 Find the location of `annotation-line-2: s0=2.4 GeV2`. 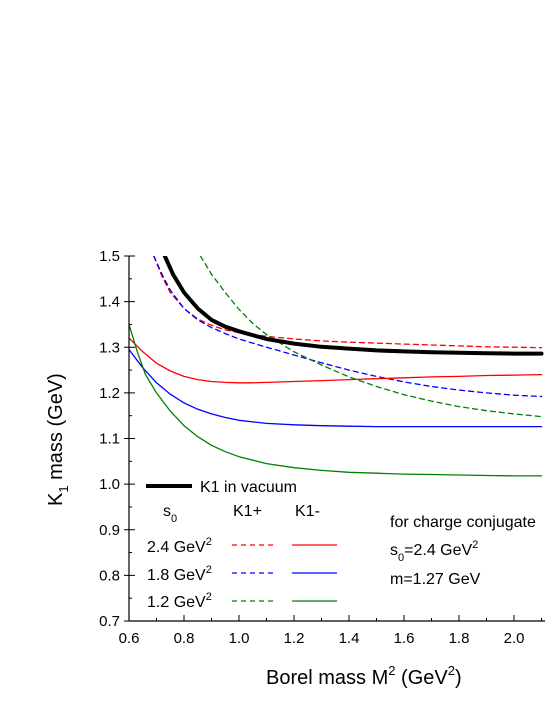

annotation-line-2: s0=2.4 GeV2 is located at coordinates (434, 551).